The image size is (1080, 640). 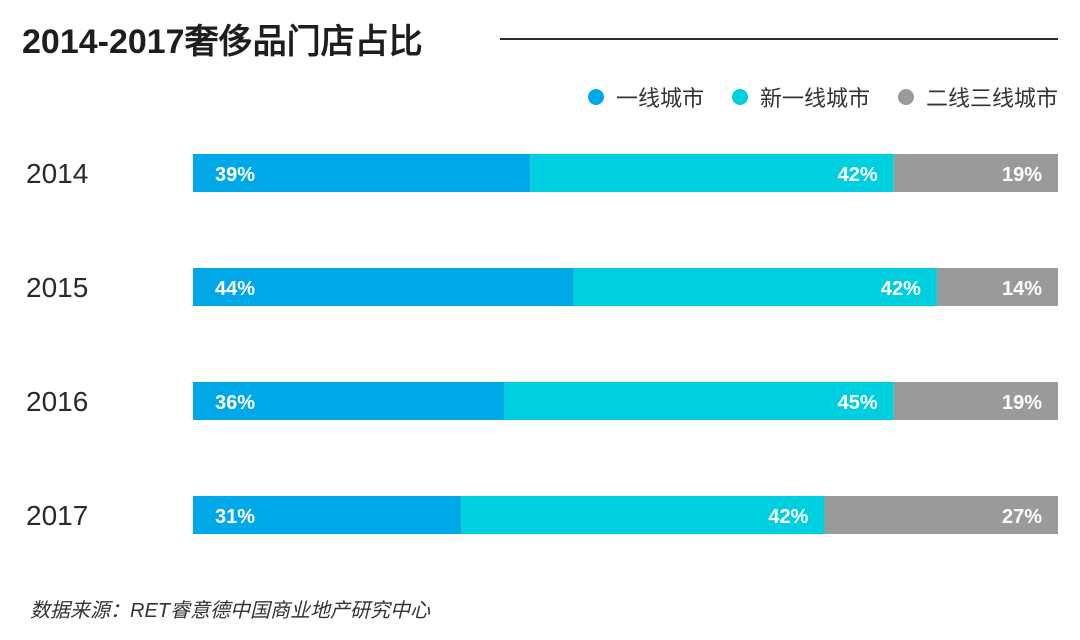 I want to click on data-label-2016-s1: 45%, so click(x=858, y=403).